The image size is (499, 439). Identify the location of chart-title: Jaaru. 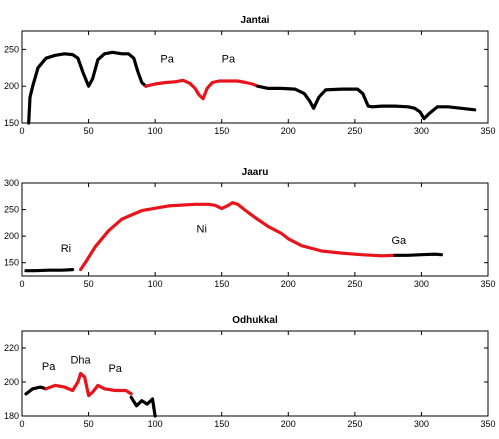
(255, 172).